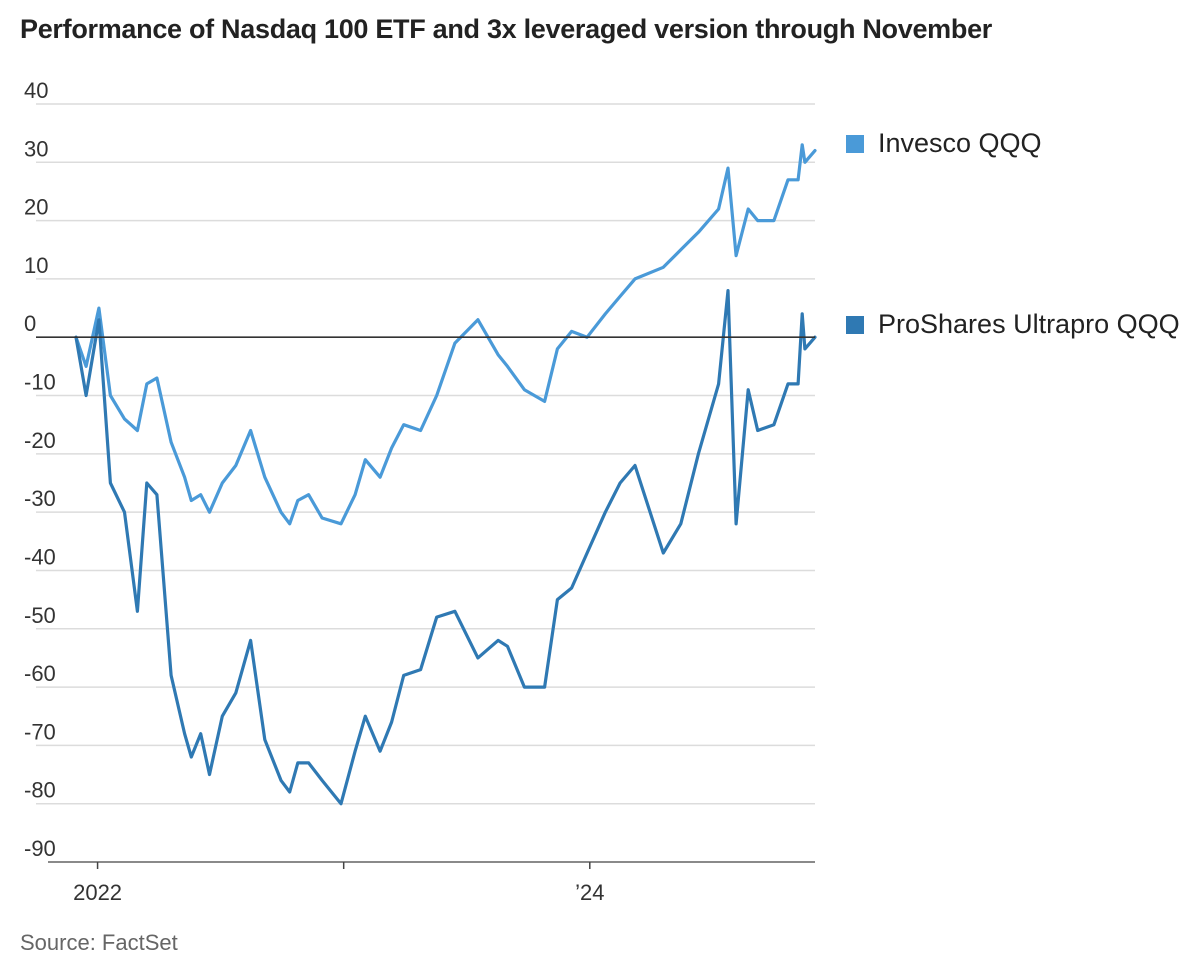  What do you see at coordinates (40, 615) in the screenshot?
I see `y-tick-label: -50` at bounding box center [40, 615].